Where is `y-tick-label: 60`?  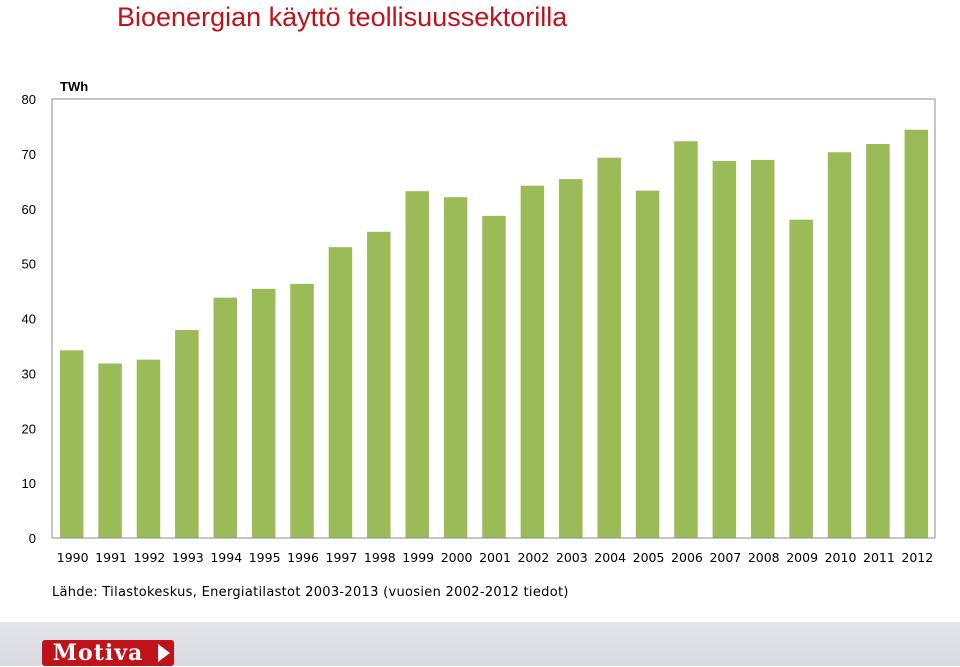
y-tick-label: 60 is located at coordinates (29, 209).